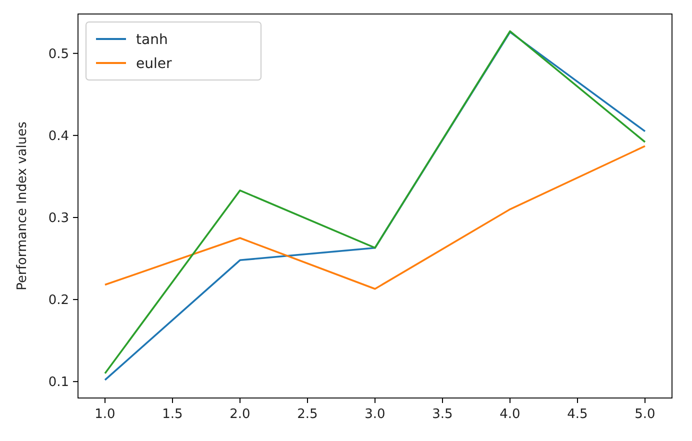 Image resolution: width=692 pixels, height=441 pixels. What do you see at coordinates (58, 382) in the screenshot?
I see `y-tick-label: 0.1` at bounding box center [58, 382].